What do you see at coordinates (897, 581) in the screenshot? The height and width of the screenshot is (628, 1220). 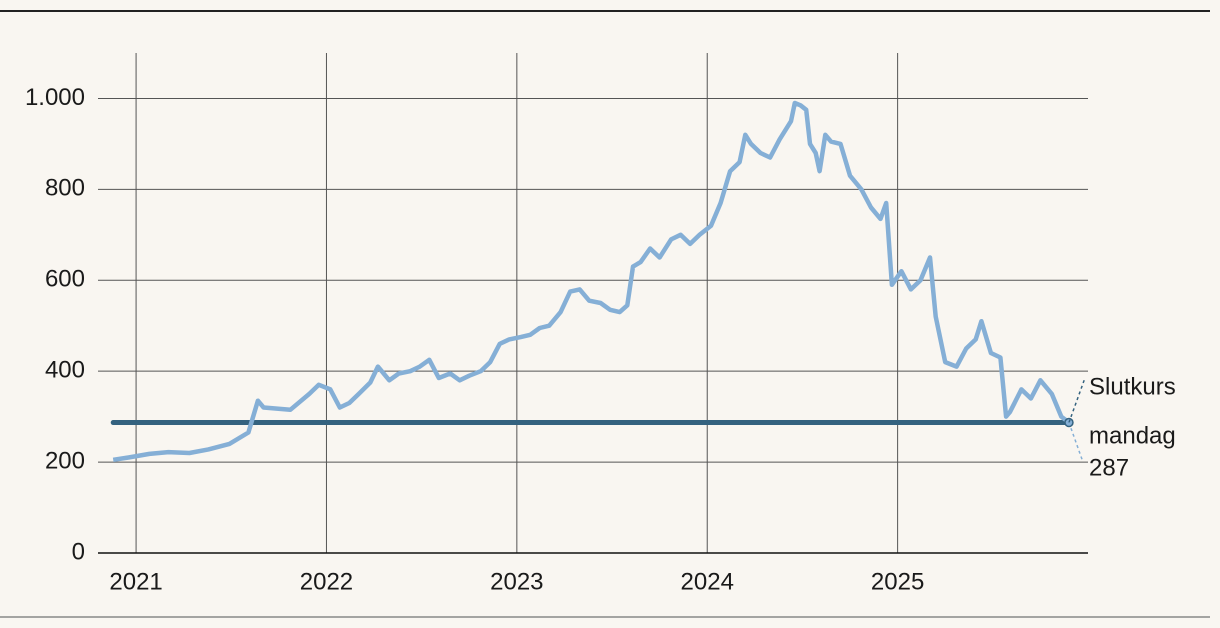 I see `x-tick-label: 2025` at bounding box center [897, 581].